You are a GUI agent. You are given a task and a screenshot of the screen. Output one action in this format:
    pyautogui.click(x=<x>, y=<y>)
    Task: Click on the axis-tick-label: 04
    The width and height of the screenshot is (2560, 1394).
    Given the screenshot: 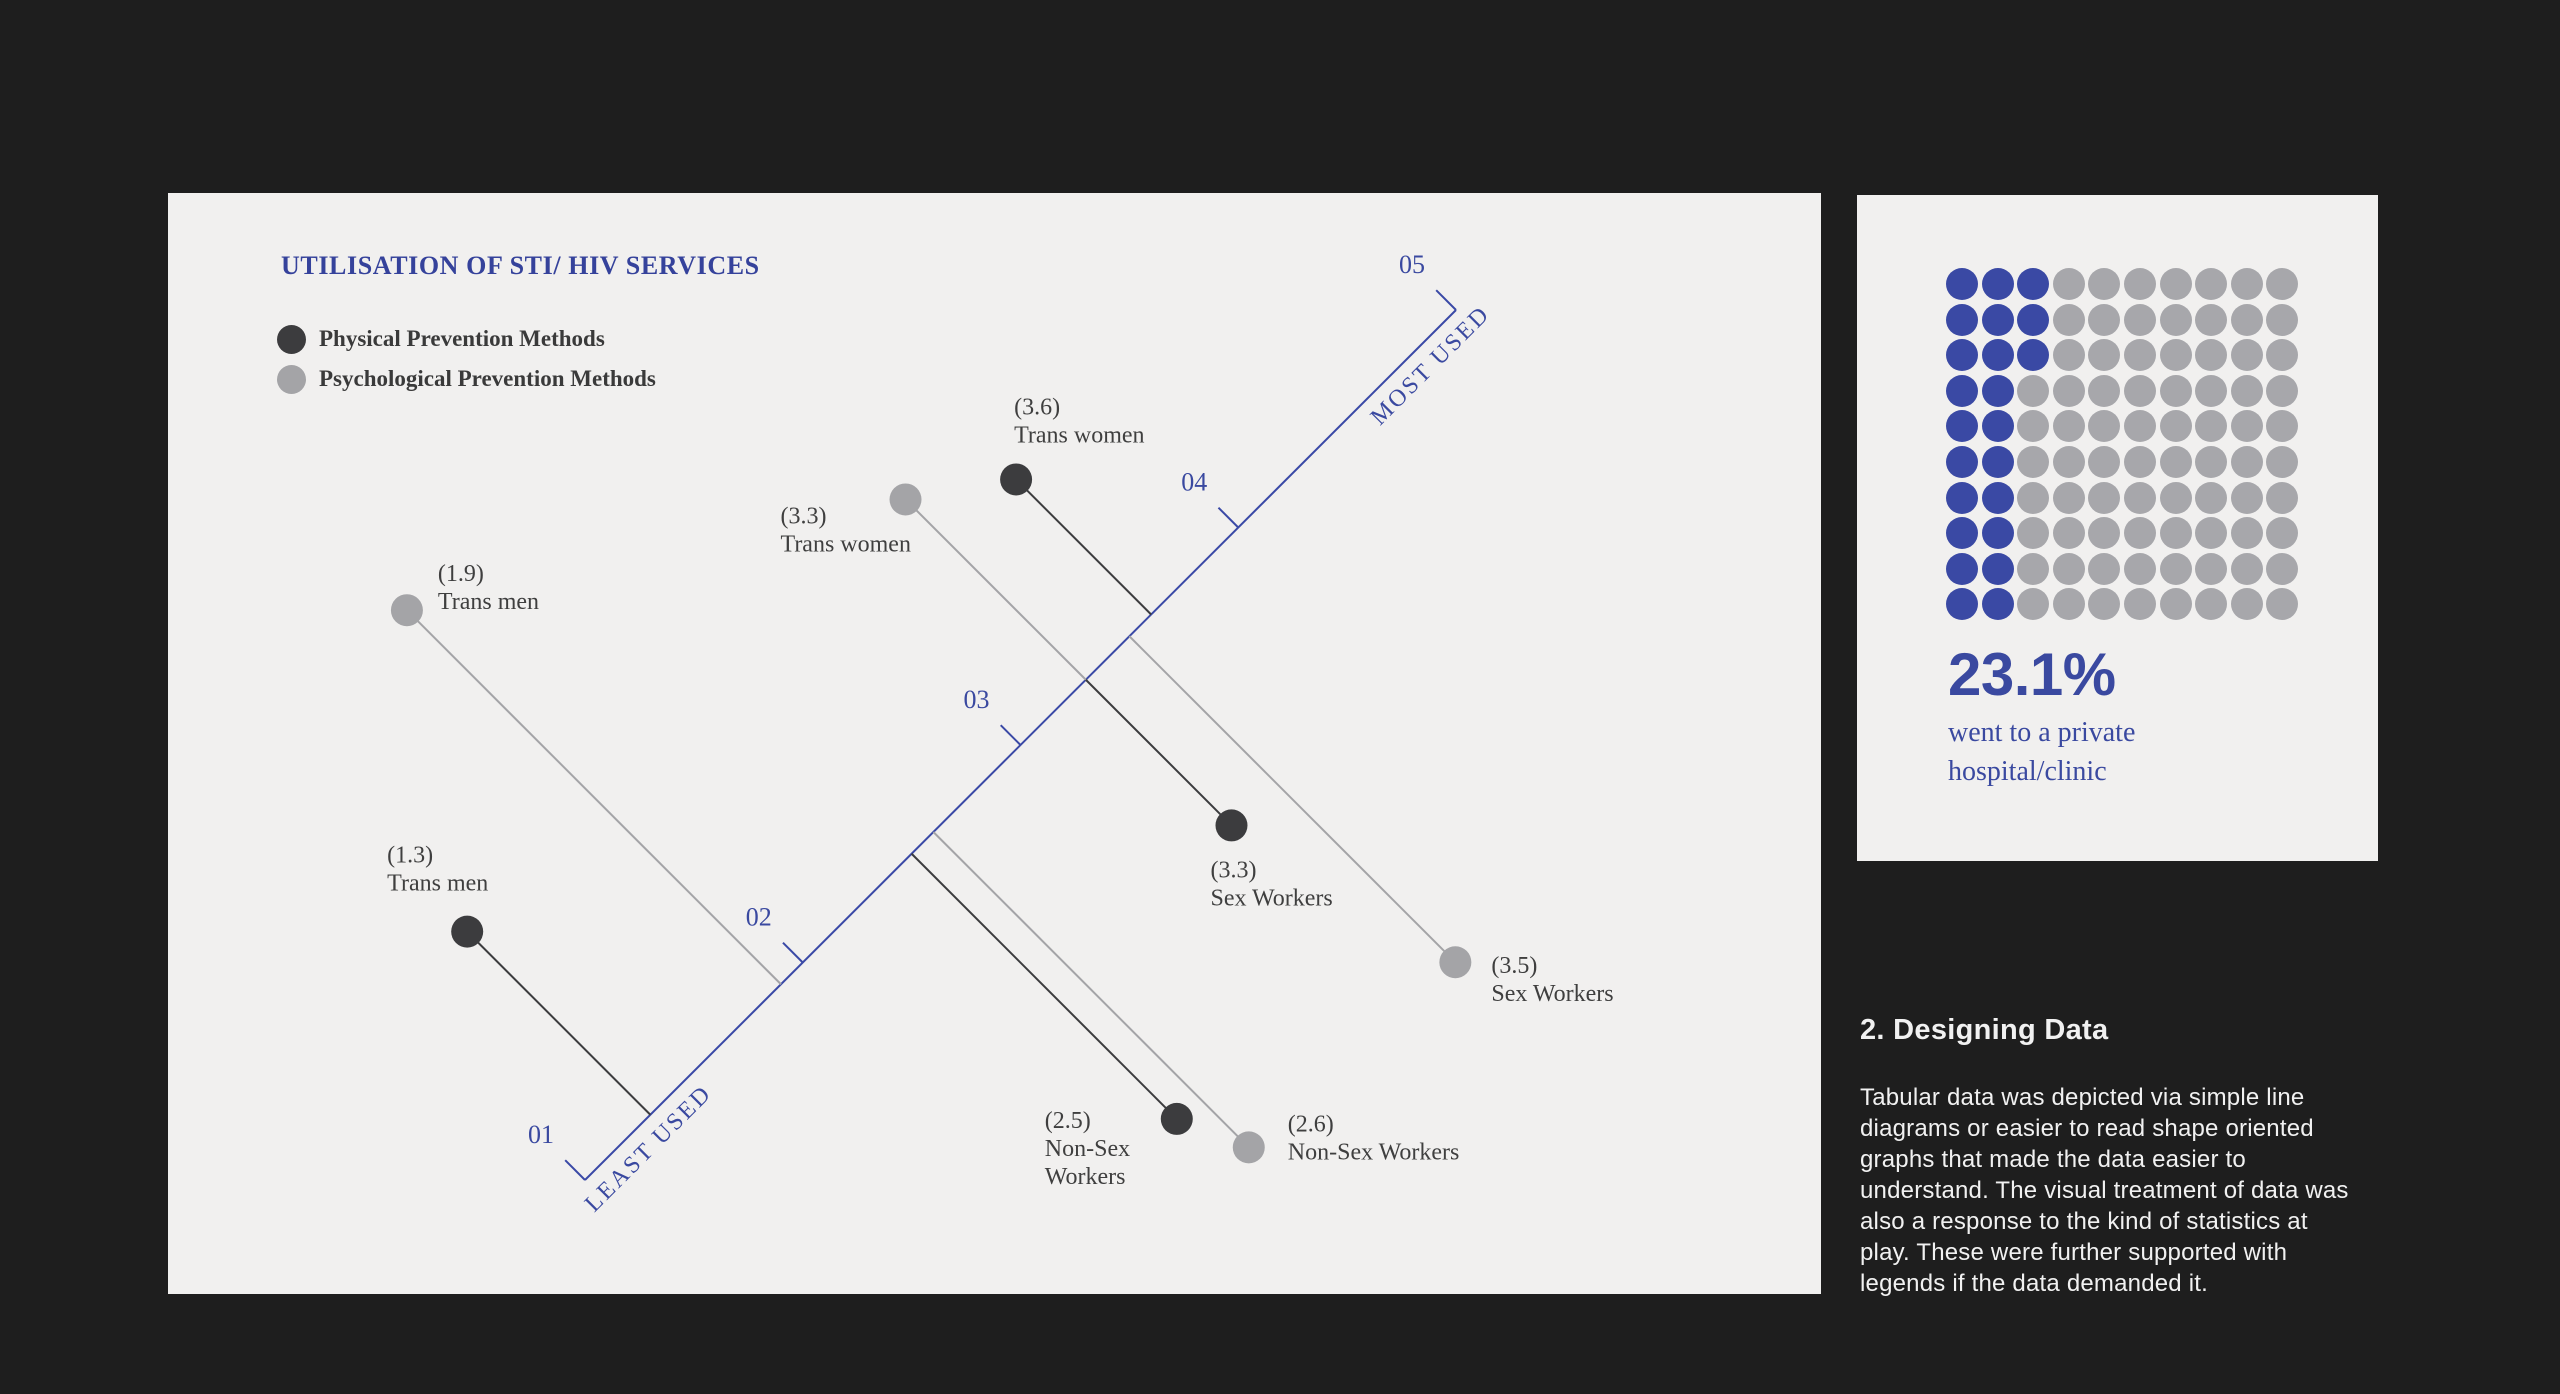 What is the action you would take?
    pyautogui.click(x=1194, y=482)
    